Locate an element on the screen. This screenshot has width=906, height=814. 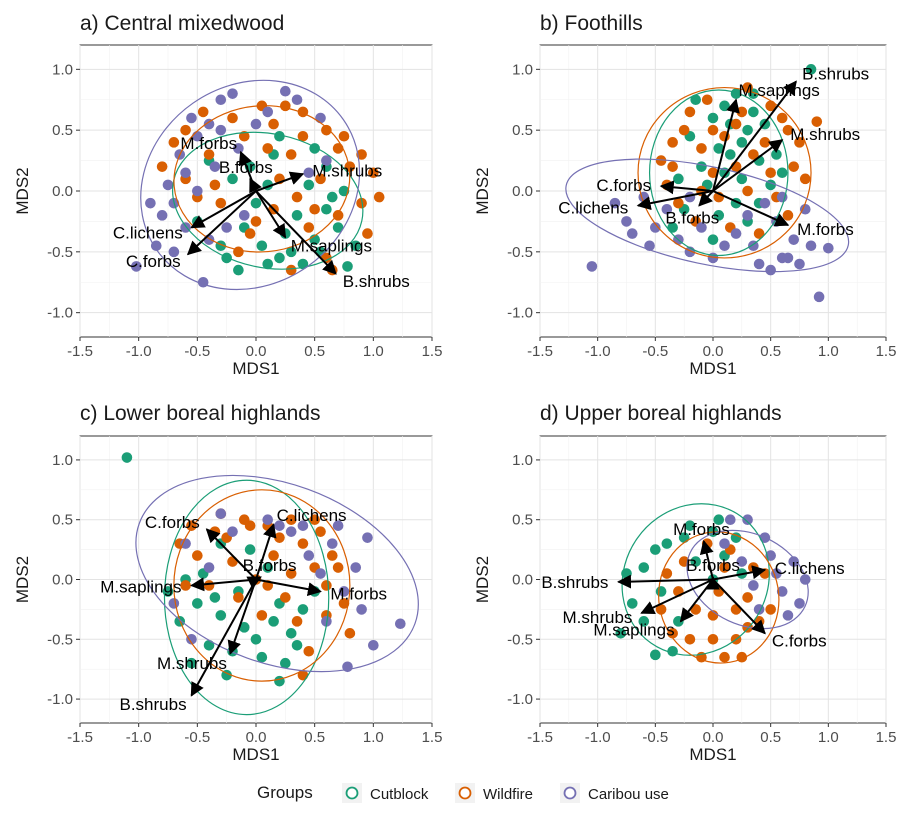
legend: Groups Cutblock Wildfire Caribou use is located at coordinates (463, 793).